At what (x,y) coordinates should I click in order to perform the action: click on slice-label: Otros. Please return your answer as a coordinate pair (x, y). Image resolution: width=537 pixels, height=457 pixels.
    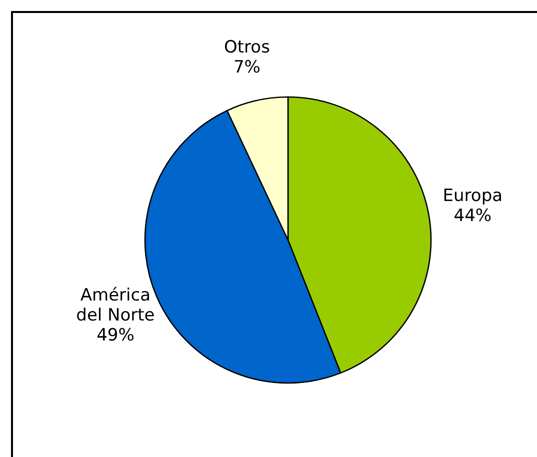
    Looking at the image, I should click on (247, 48).